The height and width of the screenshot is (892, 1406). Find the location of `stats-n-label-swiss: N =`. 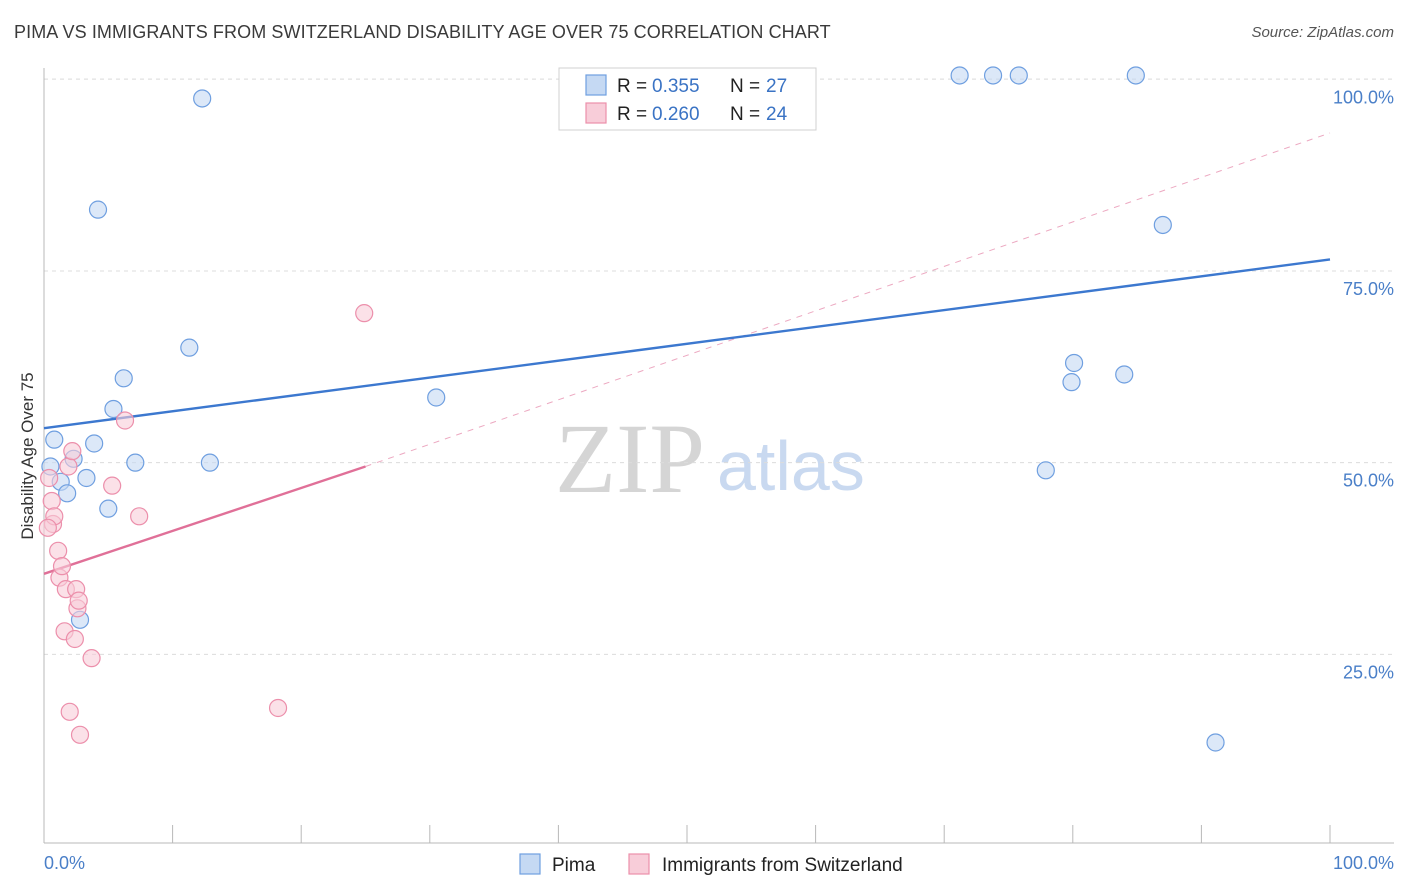

stats-n-label-swiss: N = is located at coordinates (745, 114).